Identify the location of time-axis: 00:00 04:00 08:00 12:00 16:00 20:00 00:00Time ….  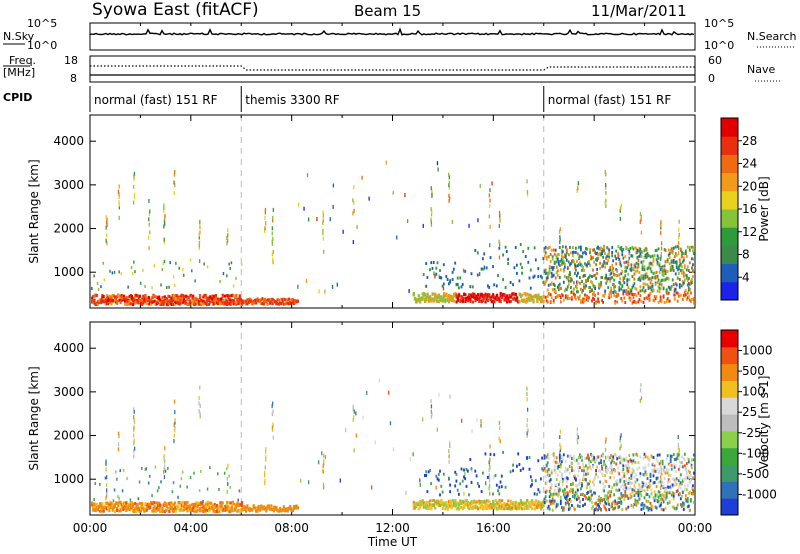
(393, 535).